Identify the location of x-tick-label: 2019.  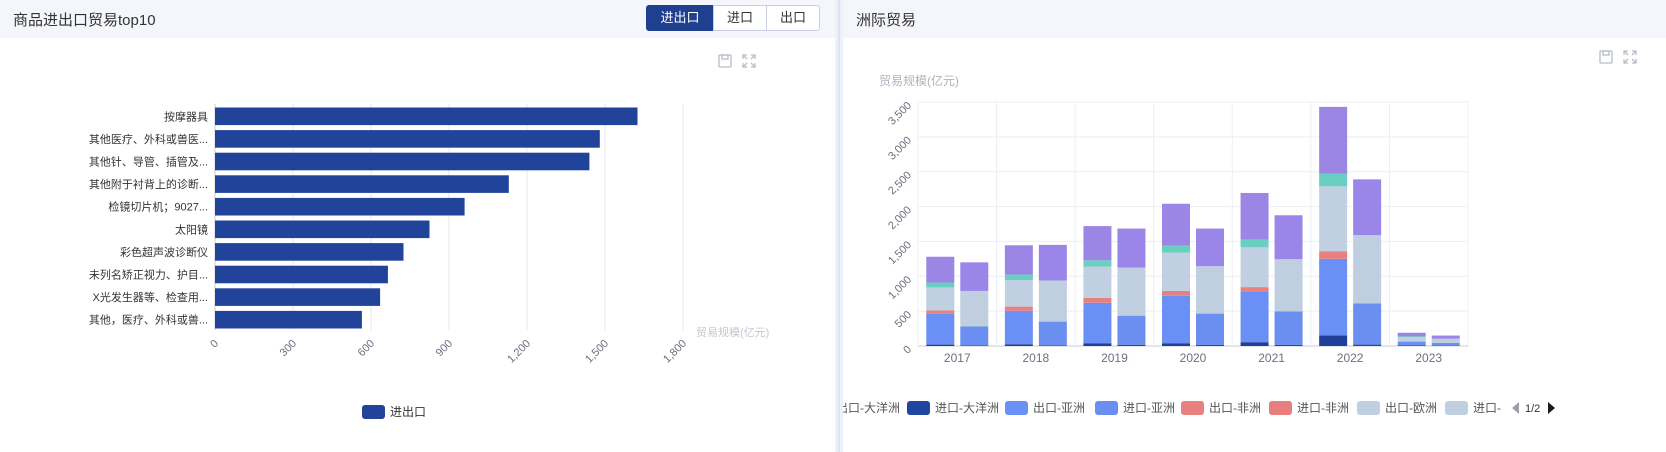
(1114, 358).